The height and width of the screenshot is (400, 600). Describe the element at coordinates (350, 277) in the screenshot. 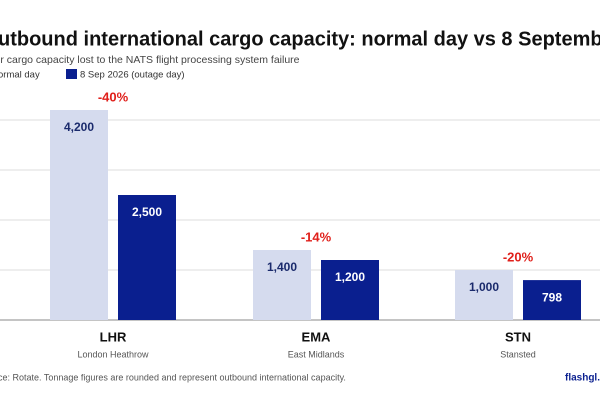

I see `value-label: 1,200` at that location.